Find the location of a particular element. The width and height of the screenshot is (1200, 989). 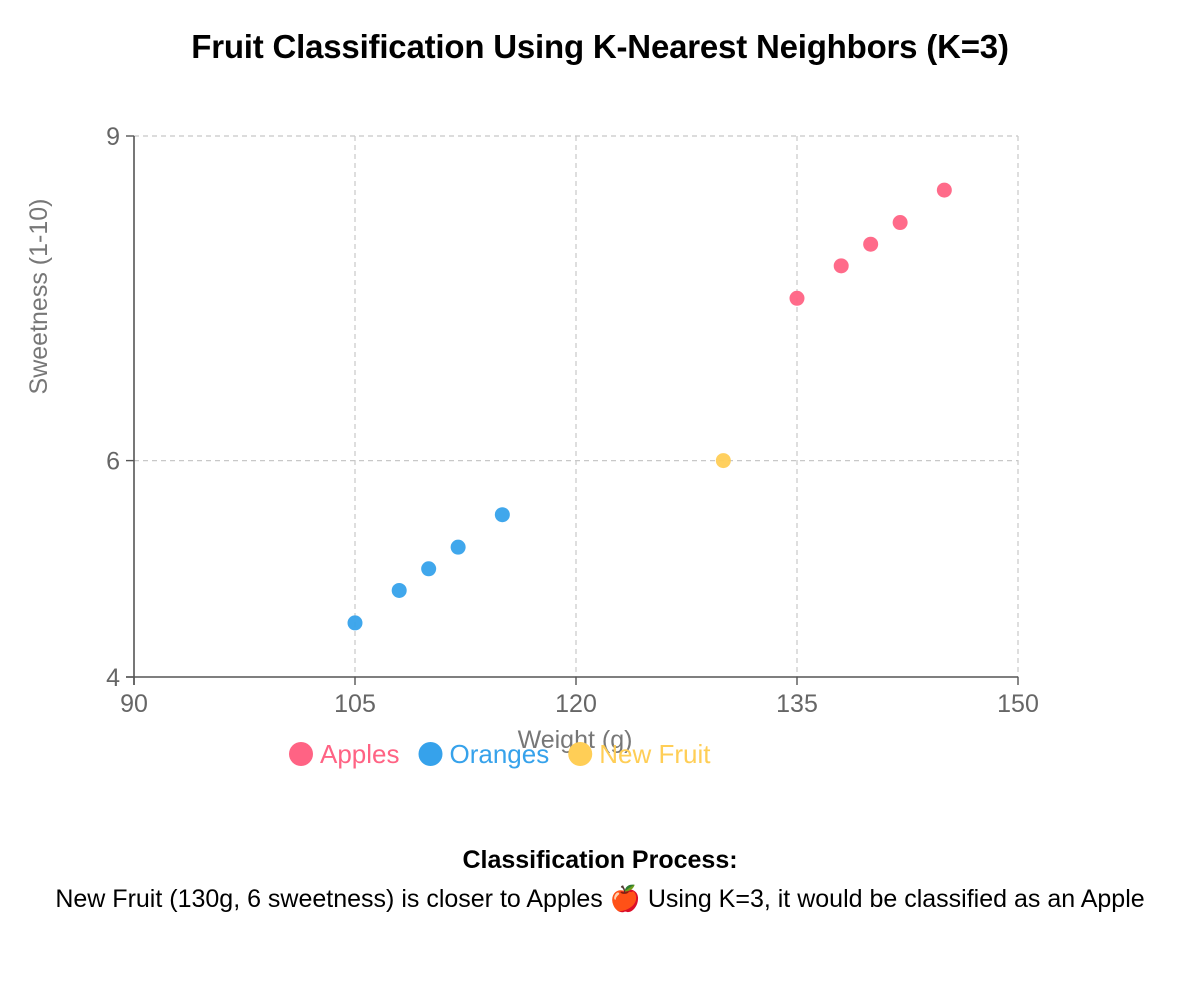

x-tick-label: 90 is located at coordinates (134, 704).